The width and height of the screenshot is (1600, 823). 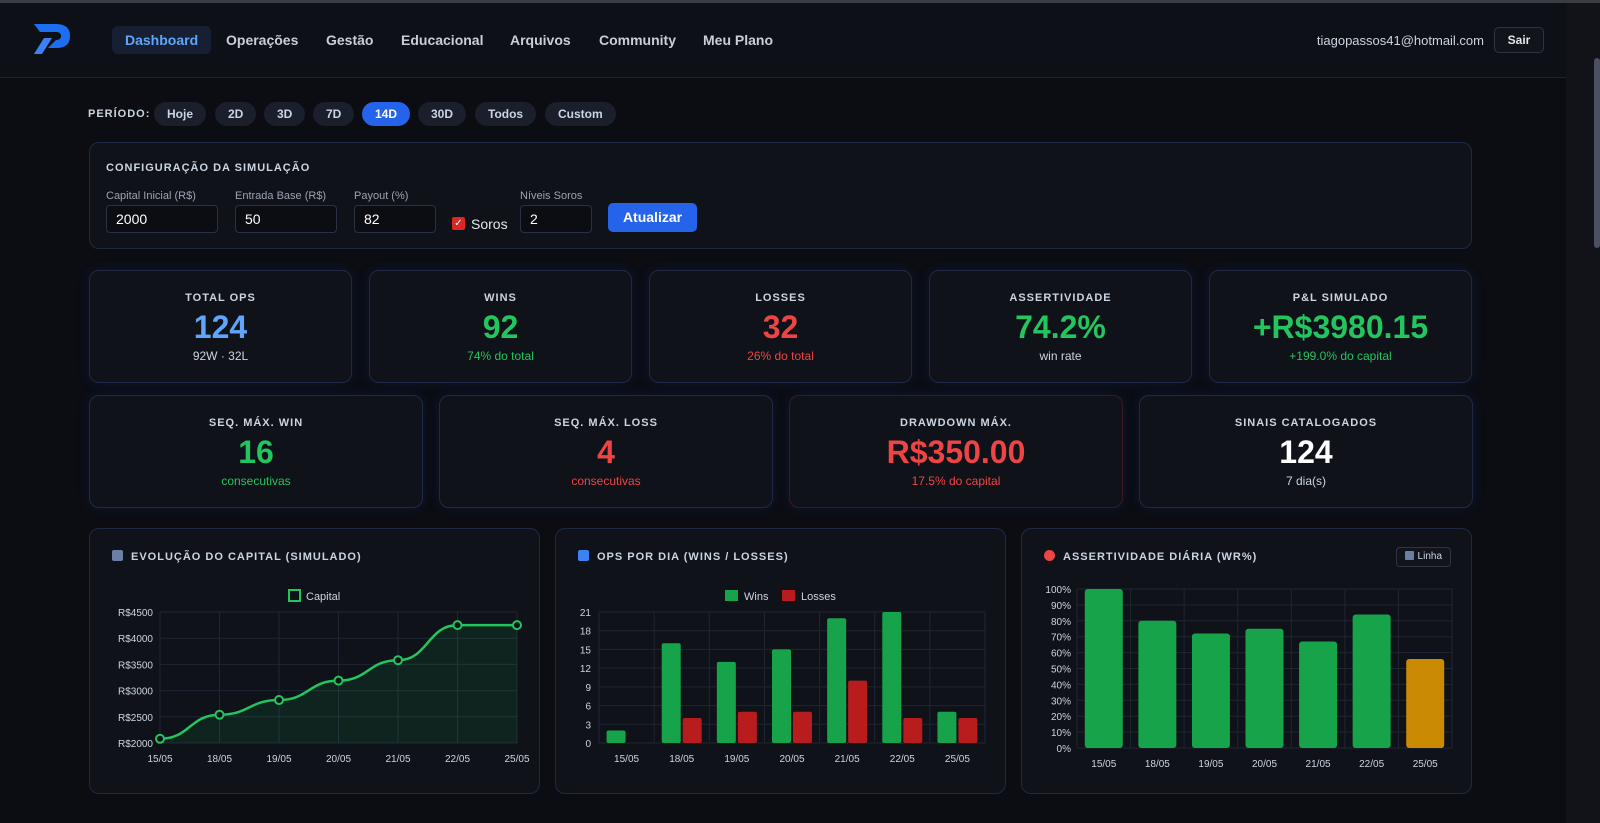 What do you see at coordinates (1583, 413) in the screenshot?
I see `page-scrollbar` at bounding box center [1583, 413].